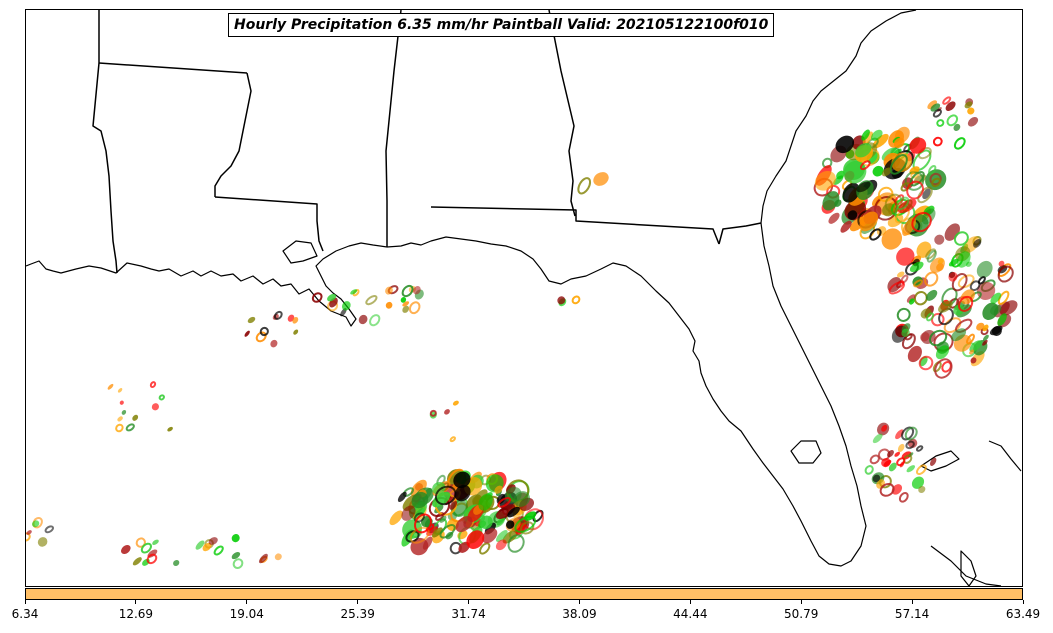 The height and width of the screenshot is (633, 1053). What do you see at coordinates (801, 614) in the screenshot?
I see `colorbar-tick-label: 50.79` at bounding box center [801, 614].